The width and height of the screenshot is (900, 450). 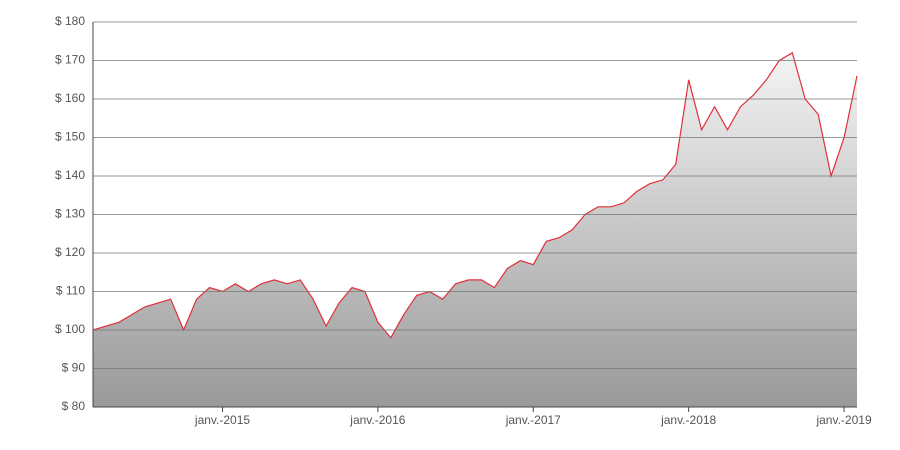 I want to click on y-tick-label: $ 120, so click(x=70, y=252).